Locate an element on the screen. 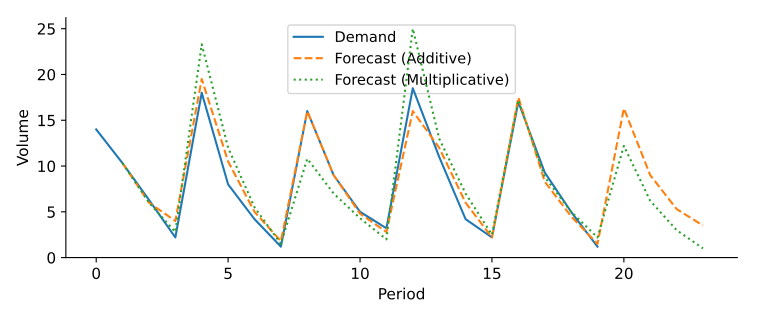 Image resolution: width=757 pixels, height=322 pixels. x-tick-label: 20 is located at coordinates (624, 274).